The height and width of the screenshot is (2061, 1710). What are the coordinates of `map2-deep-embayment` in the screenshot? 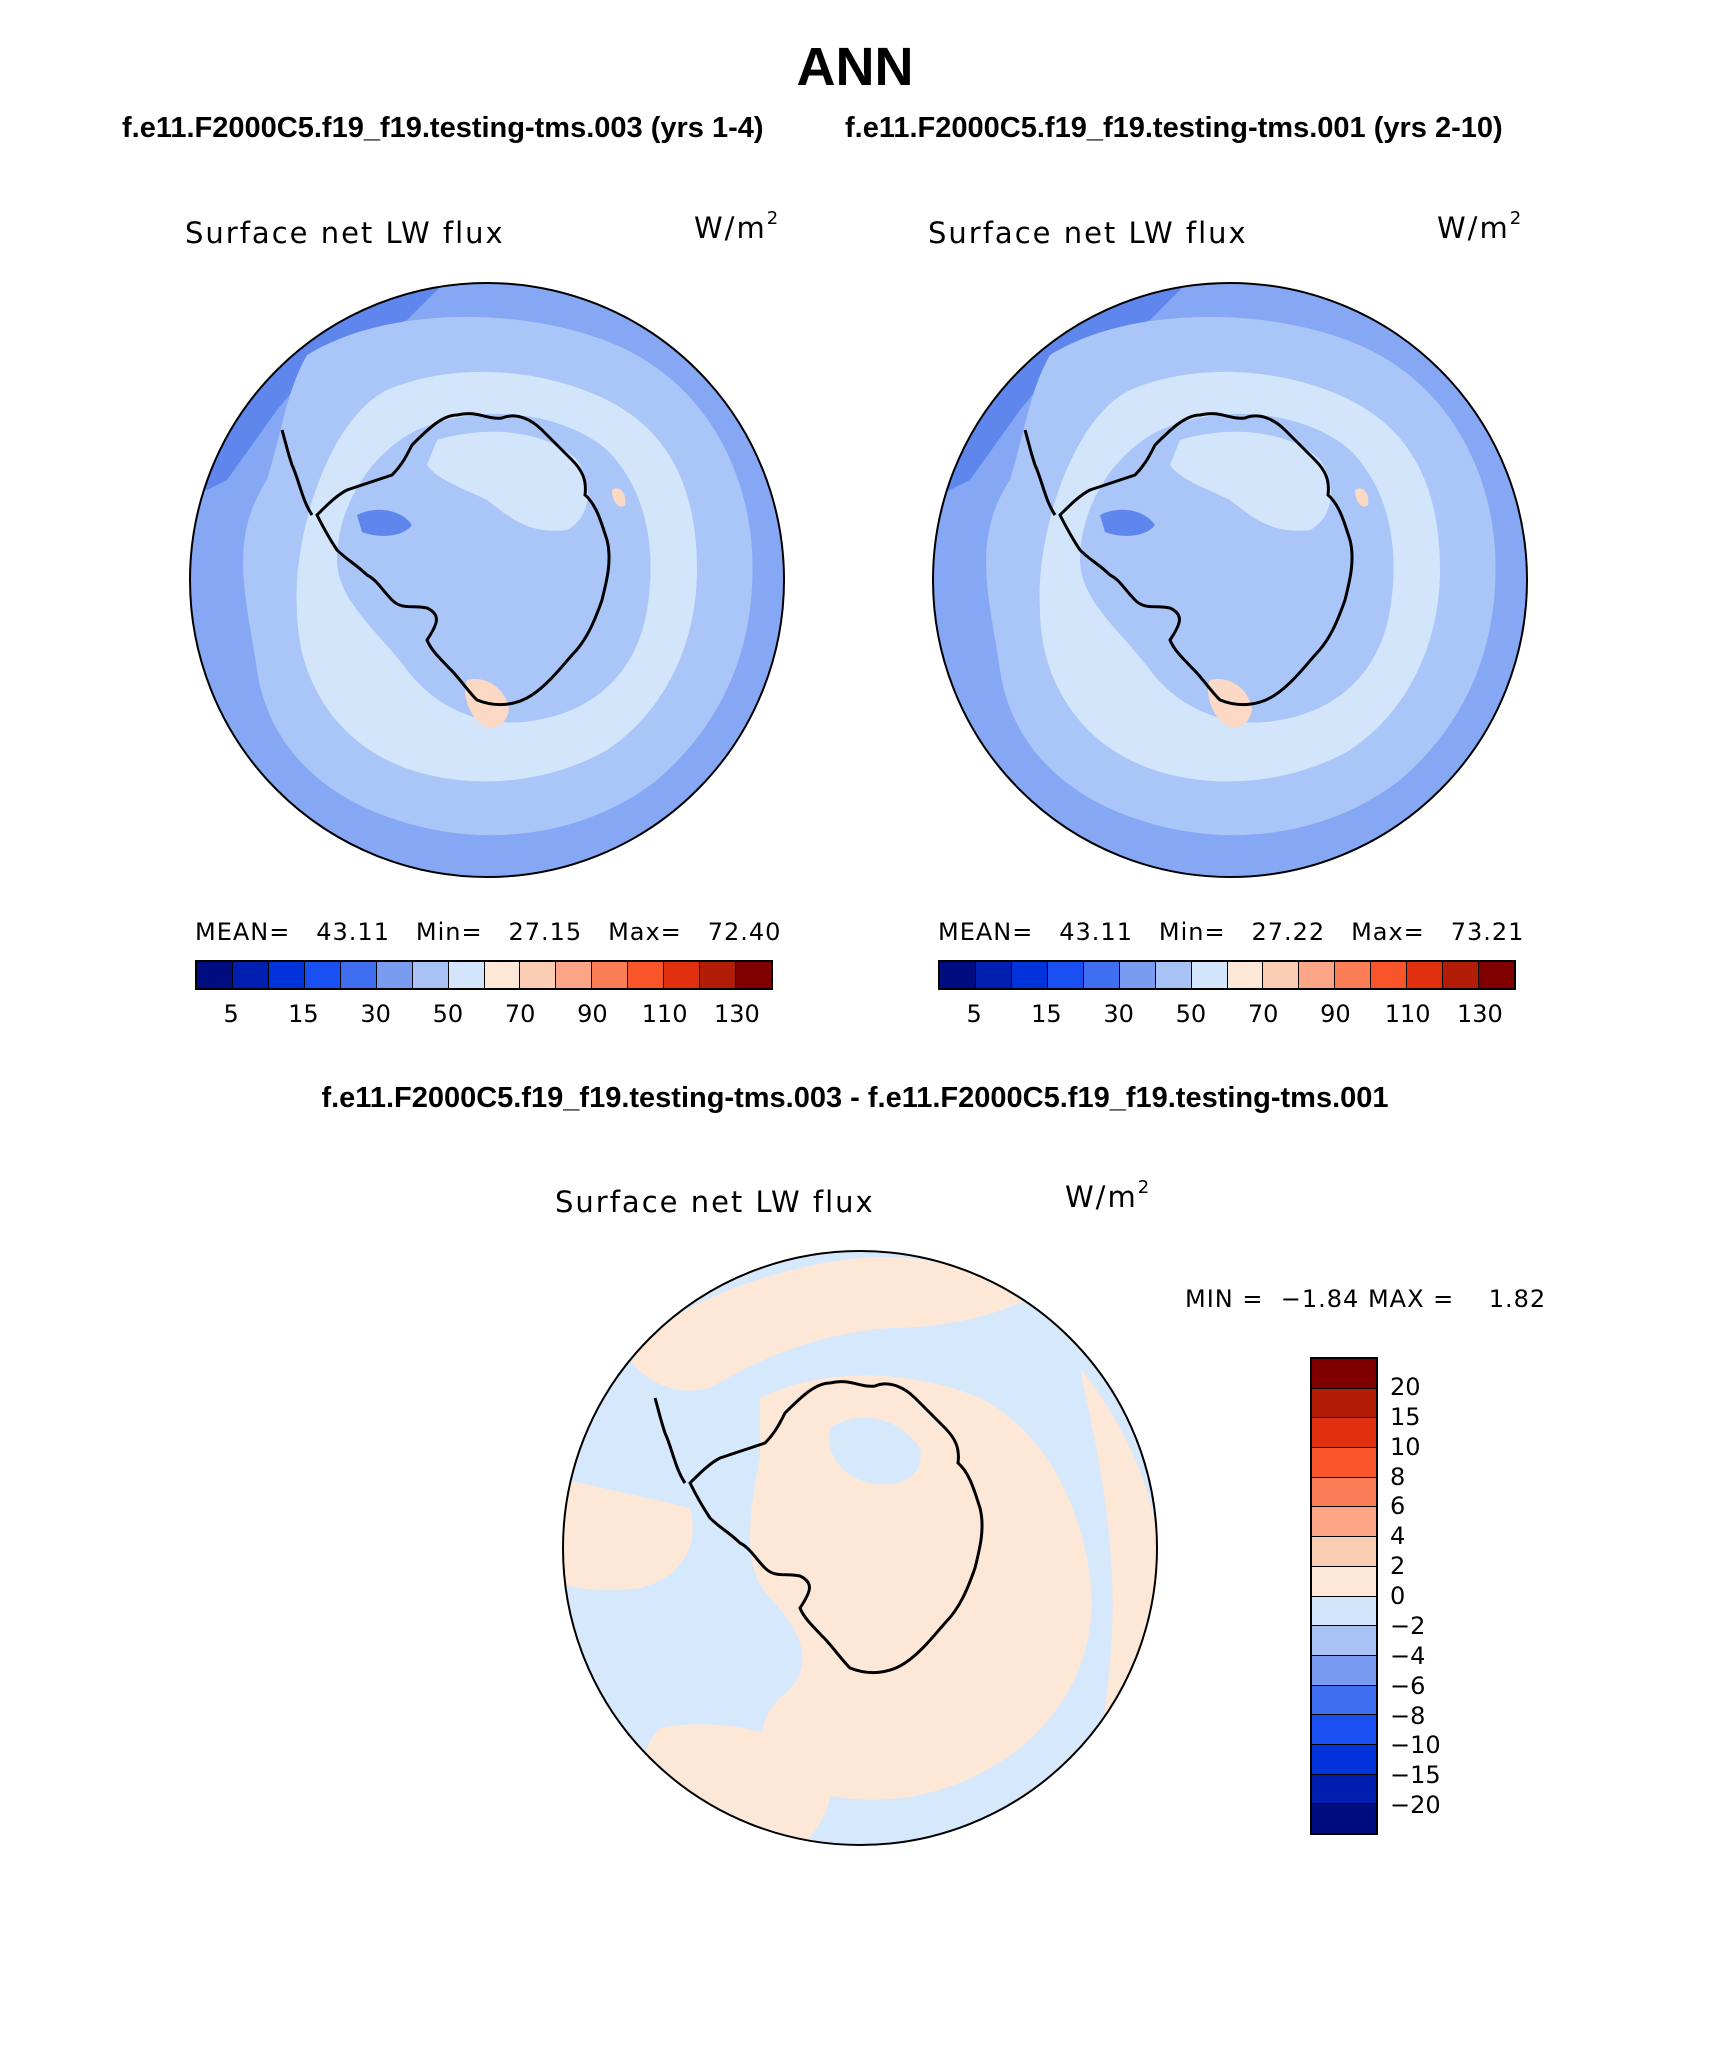 It's located at (1127, 522).